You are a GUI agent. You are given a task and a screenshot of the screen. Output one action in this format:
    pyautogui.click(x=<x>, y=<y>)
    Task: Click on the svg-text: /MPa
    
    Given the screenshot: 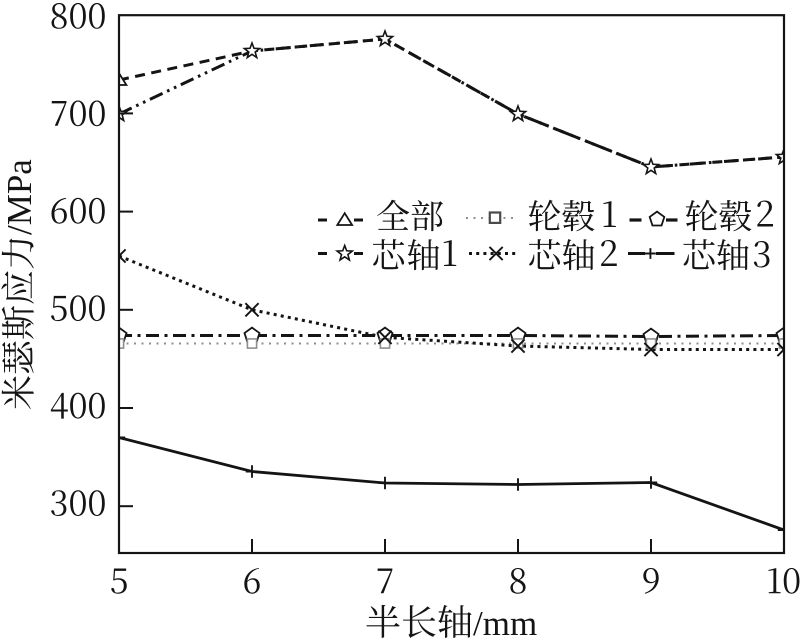 What is the action you would take?
    pyautogui.click(x=19, y=197)
    